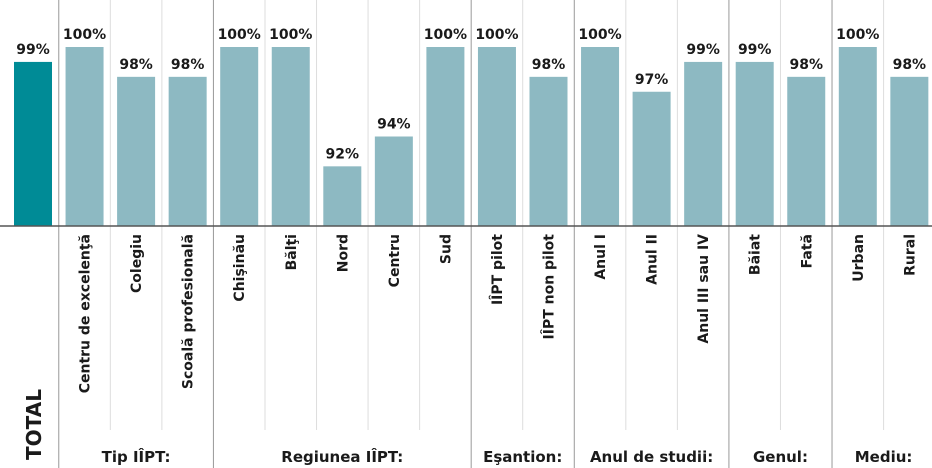 This screenshot has height=468, width=932. Describe the element at coordinates (240, 268) in the screenshot. I see `category-label: Chişinău` at that location.